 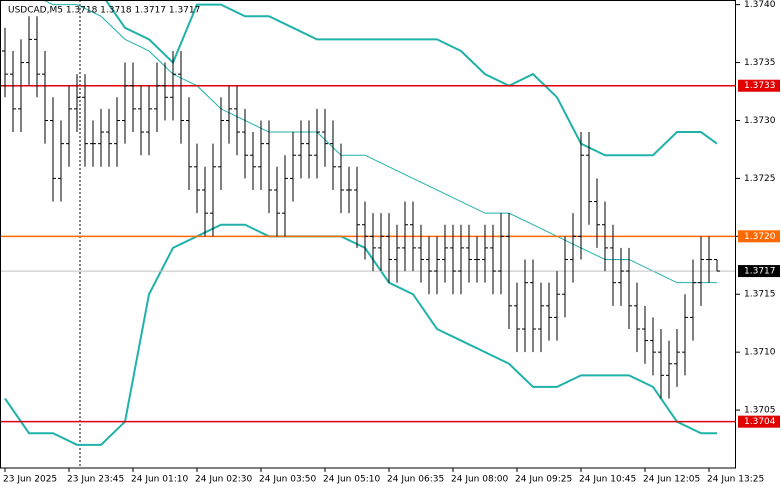 I want to click on x-tick-label: 23 Jun 23:45, so click(x=95, y=480).